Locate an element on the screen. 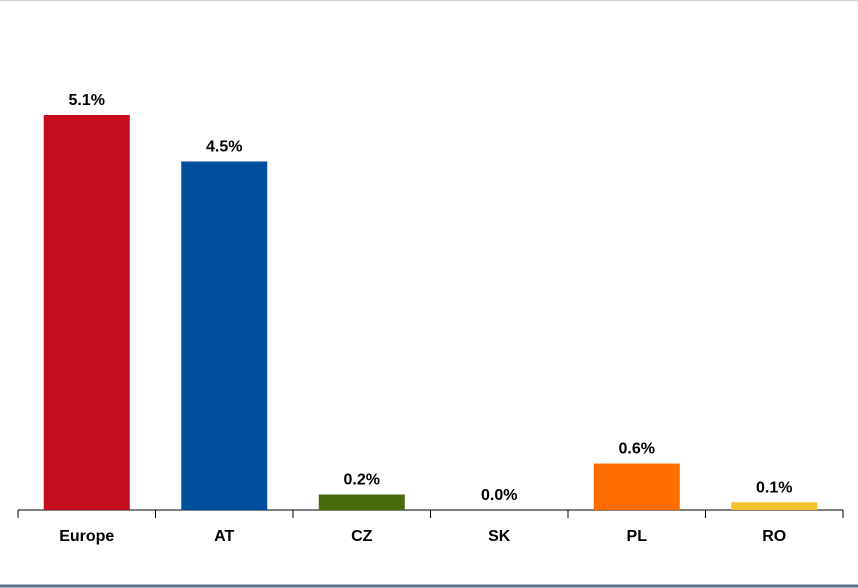  x-tick-label: SK is located at coordinates (499, 536).